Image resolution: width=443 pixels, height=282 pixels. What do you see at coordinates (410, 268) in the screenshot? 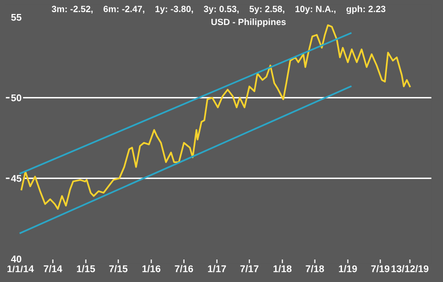
I see `x-tick-label: 13/12/19` at bounding box center [410, 268].